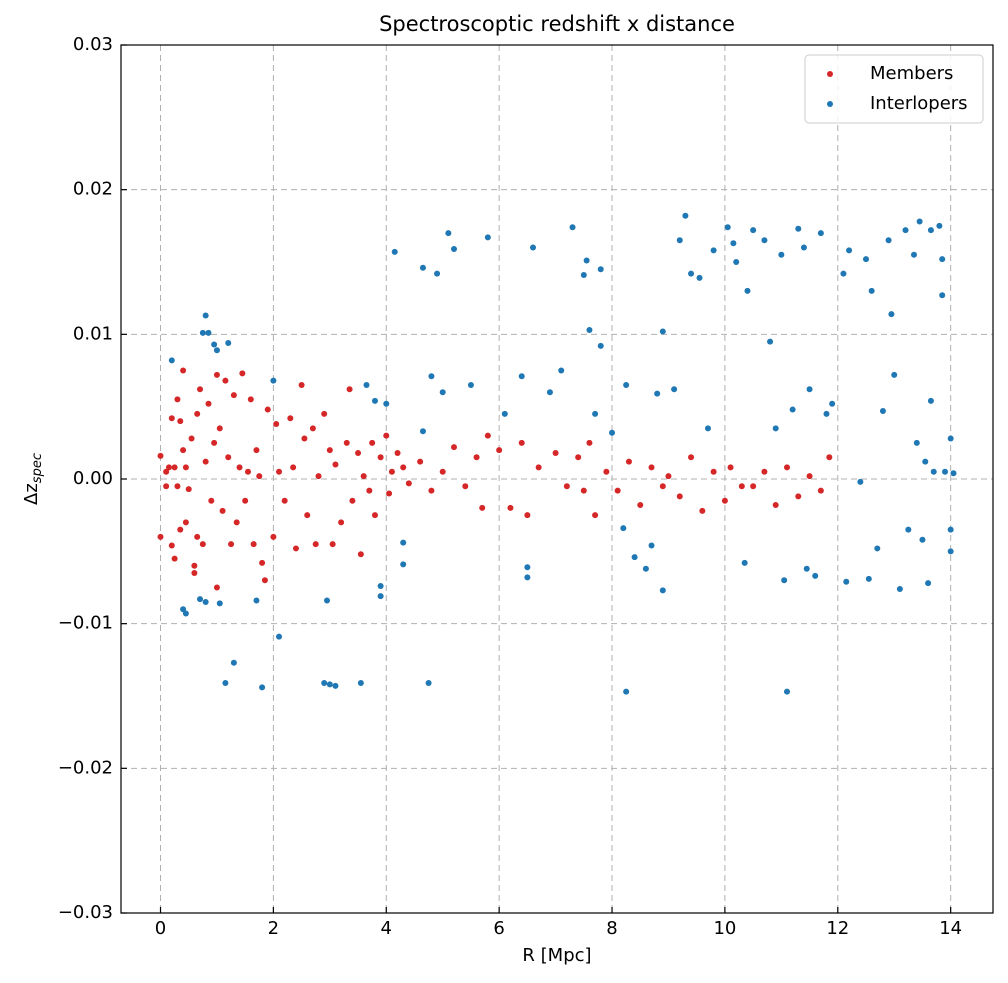 The image size is (1008, 983). What do you see at coordinates (386, 928) in the screenshot?
I see `x-tick-label: 4` at bounding box center [386, 928].